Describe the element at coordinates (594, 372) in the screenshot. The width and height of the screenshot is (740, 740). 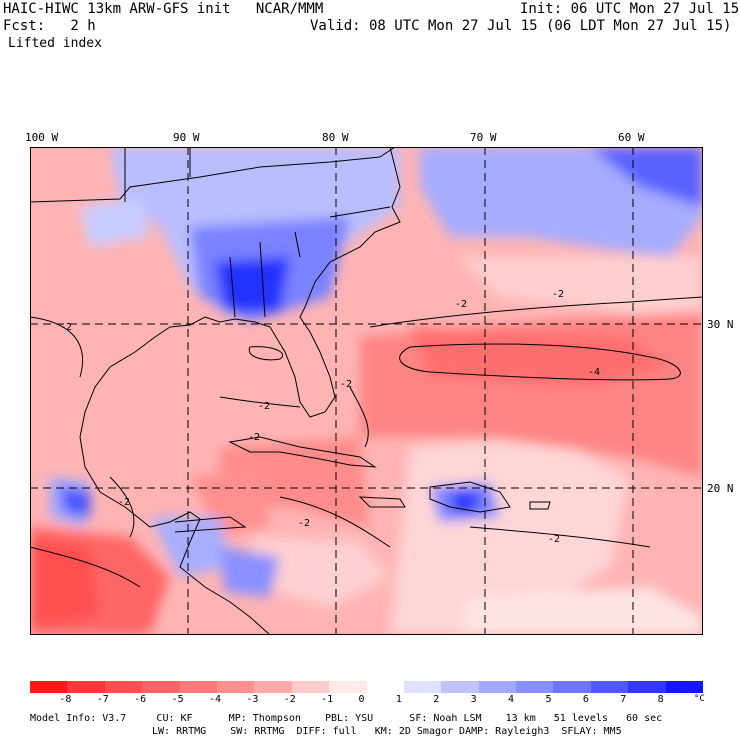
I see `svg-text: -4` at that location.